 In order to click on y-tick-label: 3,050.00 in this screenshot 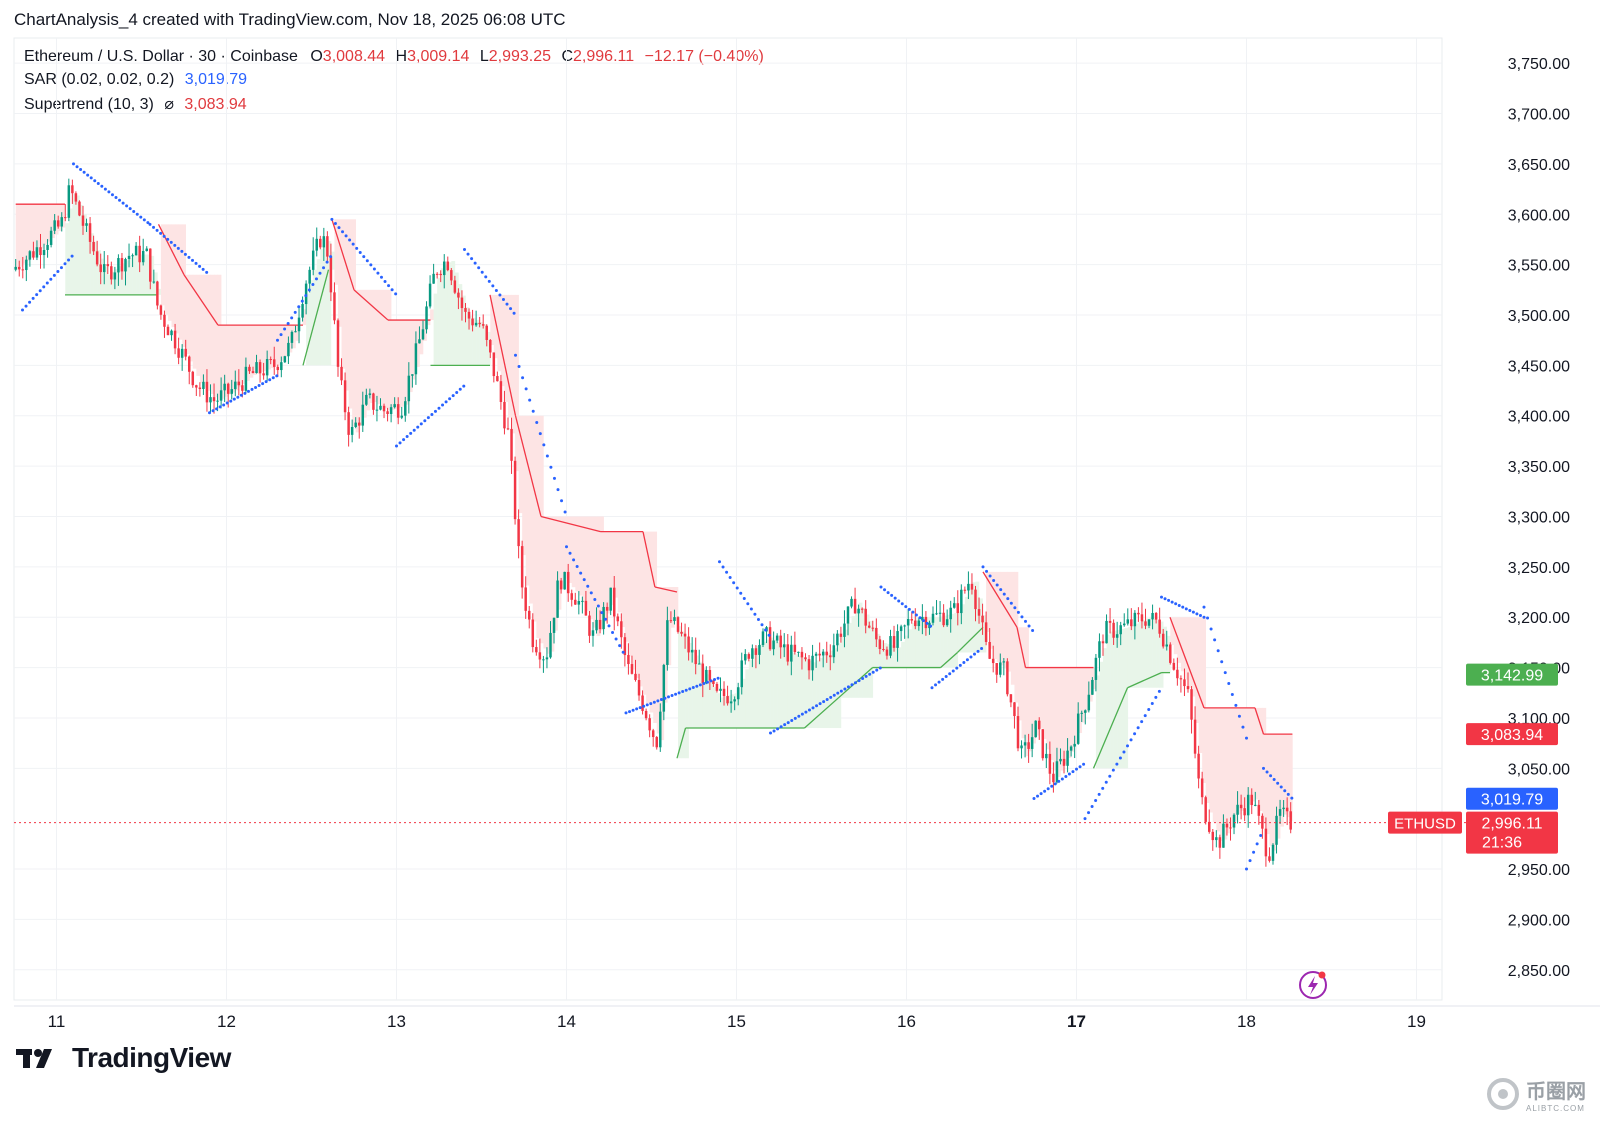, I will do `click(1539, 769)`.